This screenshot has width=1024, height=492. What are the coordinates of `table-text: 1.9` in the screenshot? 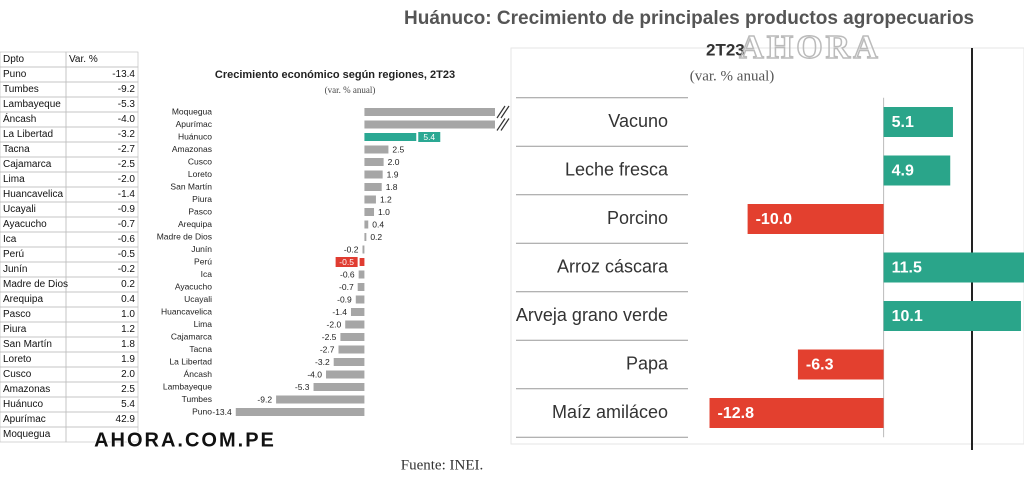 It's located at (128, 359).